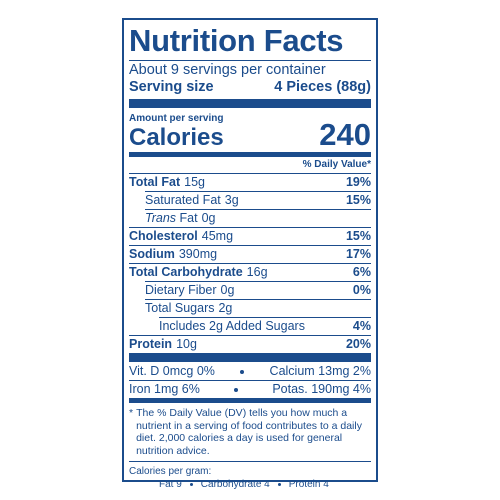  Describe the element at coordinates (250, 389) in the screenshot. I see `vitamin-row: Iron 1mg 6% Potas. 190mg 4%` at that location.